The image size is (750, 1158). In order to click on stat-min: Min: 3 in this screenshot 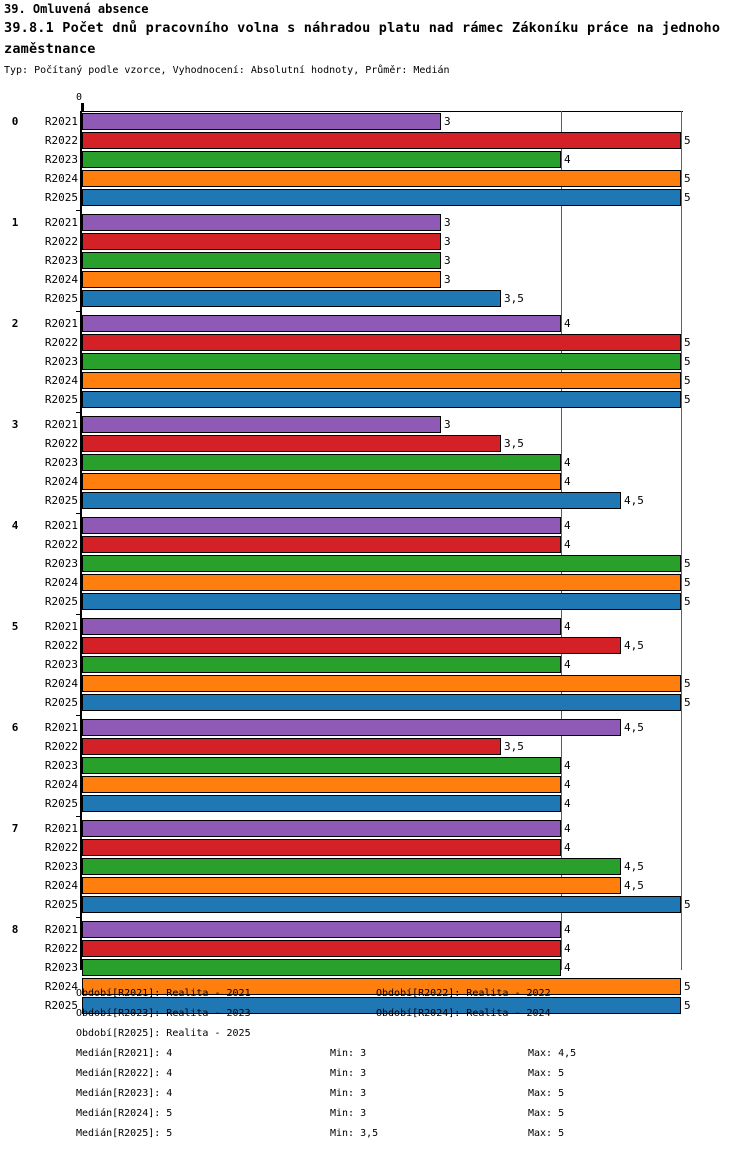, I will do `click(348, 1053)`.